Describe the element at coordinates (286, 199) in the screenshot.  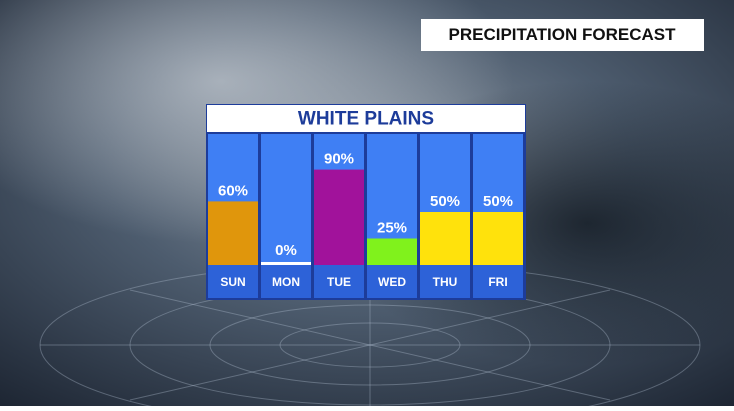
I see `column` at that location.